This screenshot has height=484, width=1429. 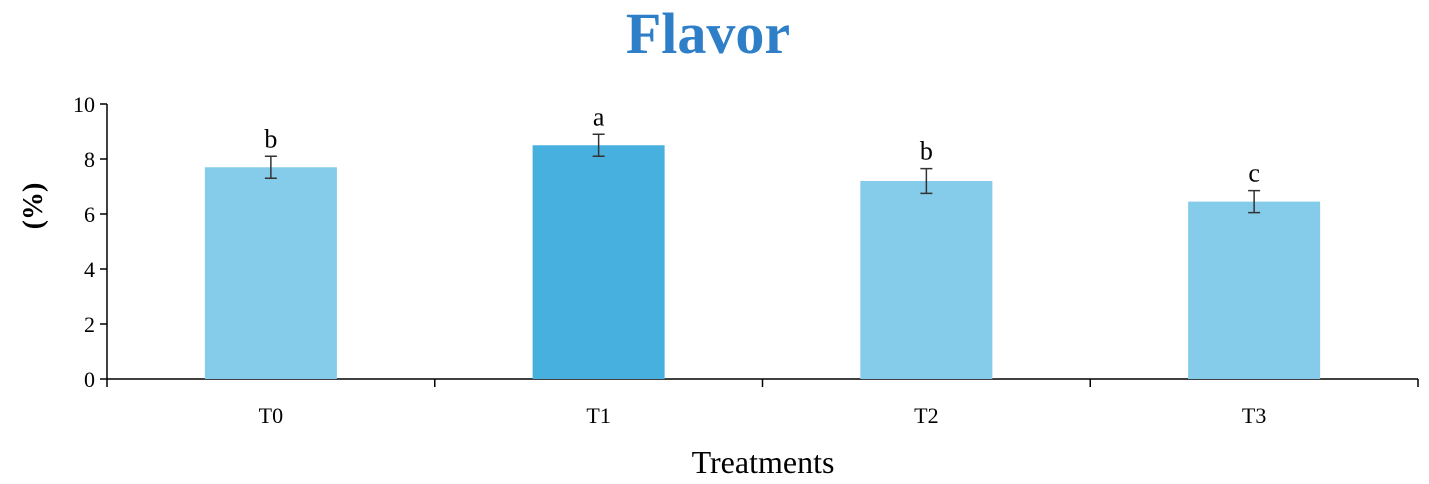 What do you see at coordinates (270, 273) in the screenshot?
I see `bar-t0` at bounding box center [270, 273].